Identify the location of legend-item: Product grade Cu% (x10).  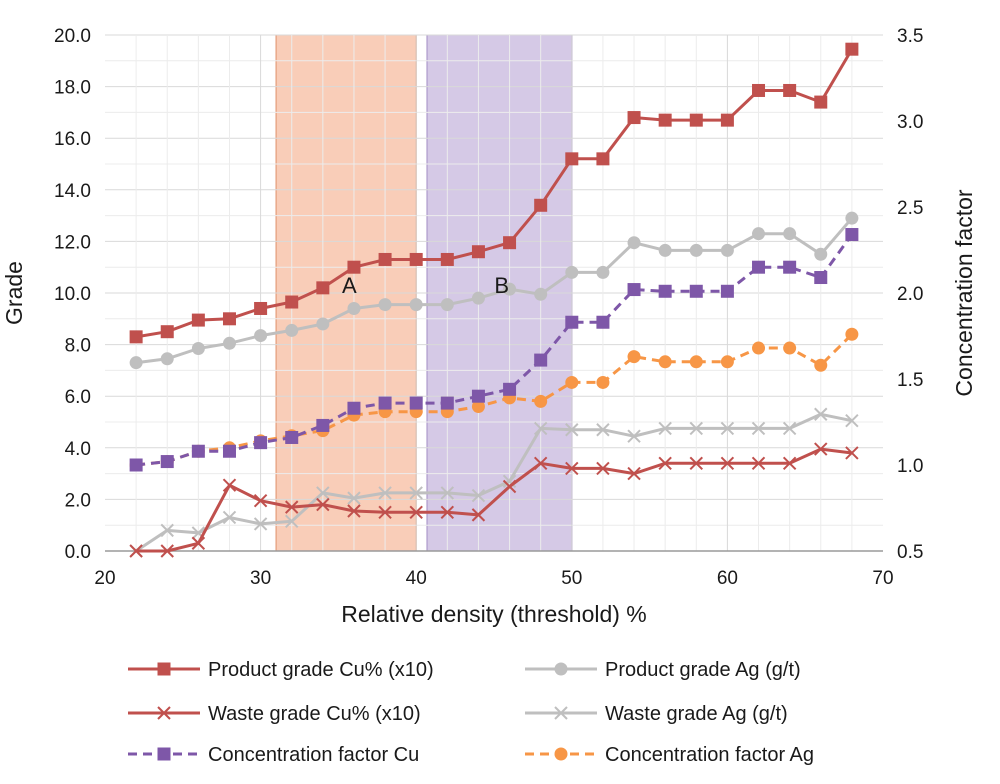
(281, 670).